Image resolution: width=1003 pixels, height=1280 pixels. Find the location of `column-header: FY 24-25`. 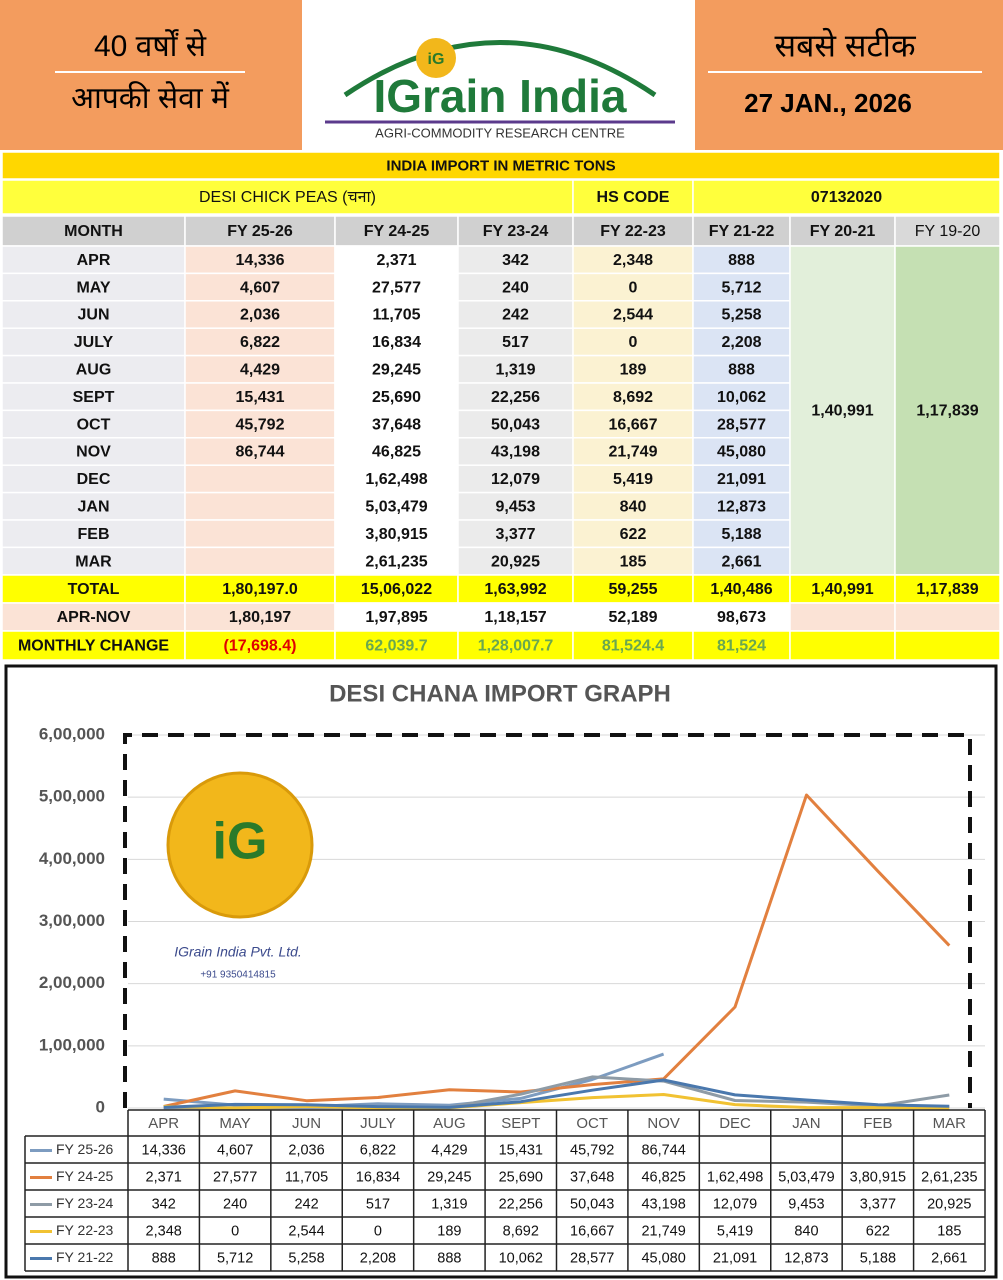

column-header: FY 24-25 is located at coordinates (397, 231).